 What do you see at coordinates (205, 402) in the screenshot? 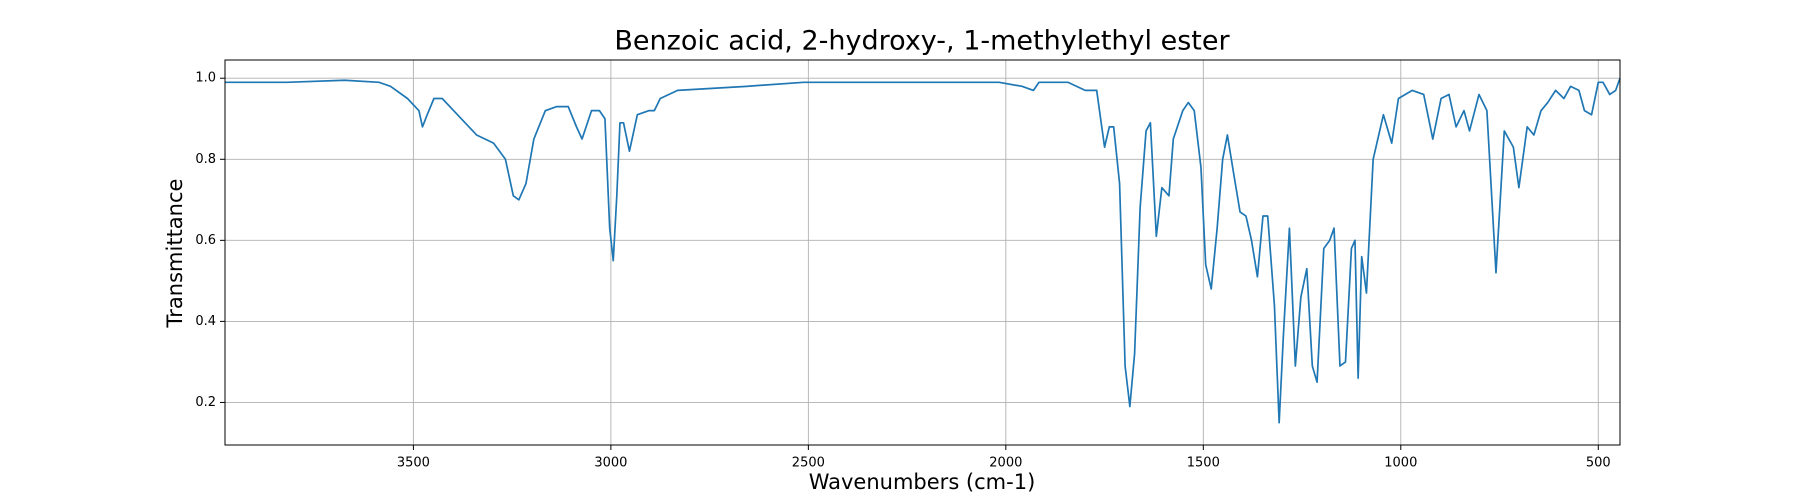
I see `y-tick-label: 0.2` at bounding box center [205, 402].